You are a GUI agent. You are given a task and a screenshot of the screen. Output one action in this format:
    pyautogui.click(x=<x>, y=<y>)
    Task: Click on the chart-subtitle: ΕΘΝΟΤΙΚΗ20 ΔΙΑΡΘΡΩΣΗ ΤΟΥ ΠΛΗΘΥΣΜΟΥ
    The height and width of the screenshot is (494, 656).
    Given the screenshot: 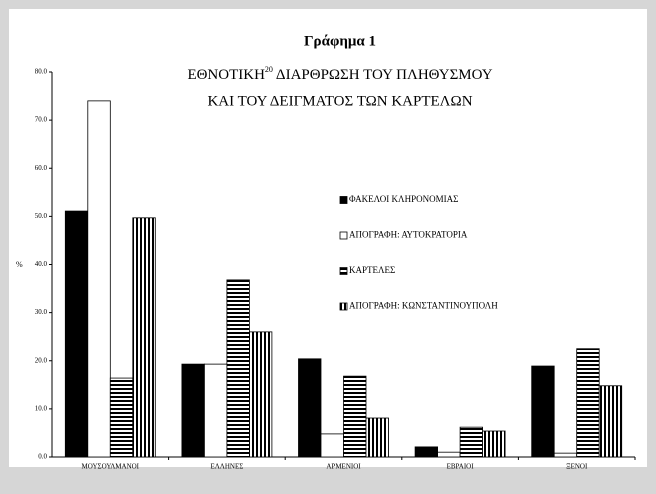 What is the action you would take?
    pyautogui.click(x=339, y=74)
    